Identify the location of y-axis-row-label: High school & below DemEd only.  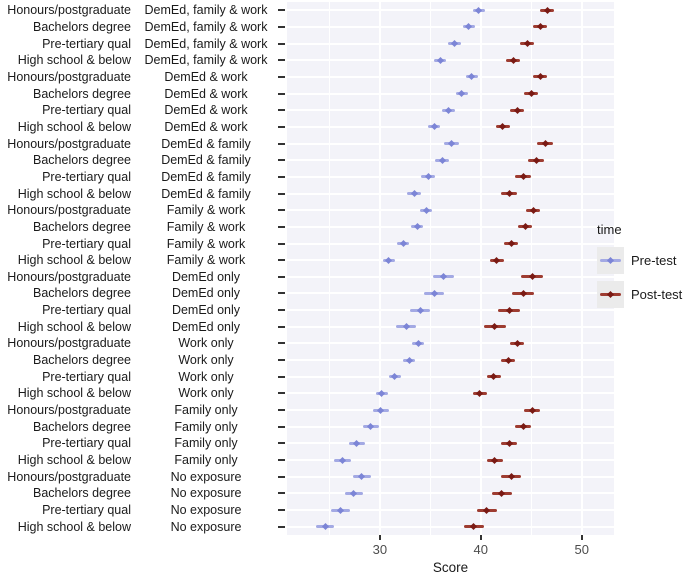
(138, 327).